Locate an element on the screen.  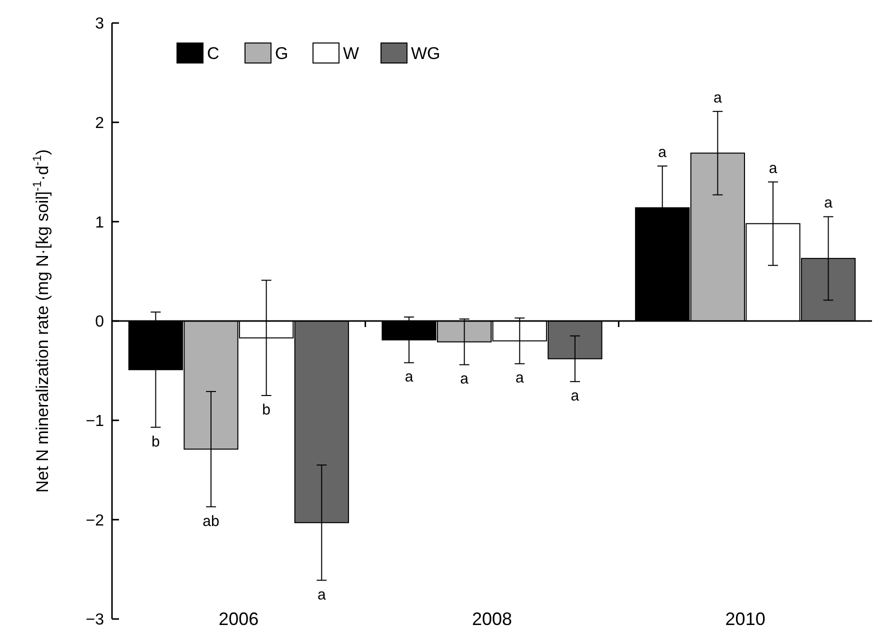
y-tick-label: 2 is located at coordinates (99, 123).